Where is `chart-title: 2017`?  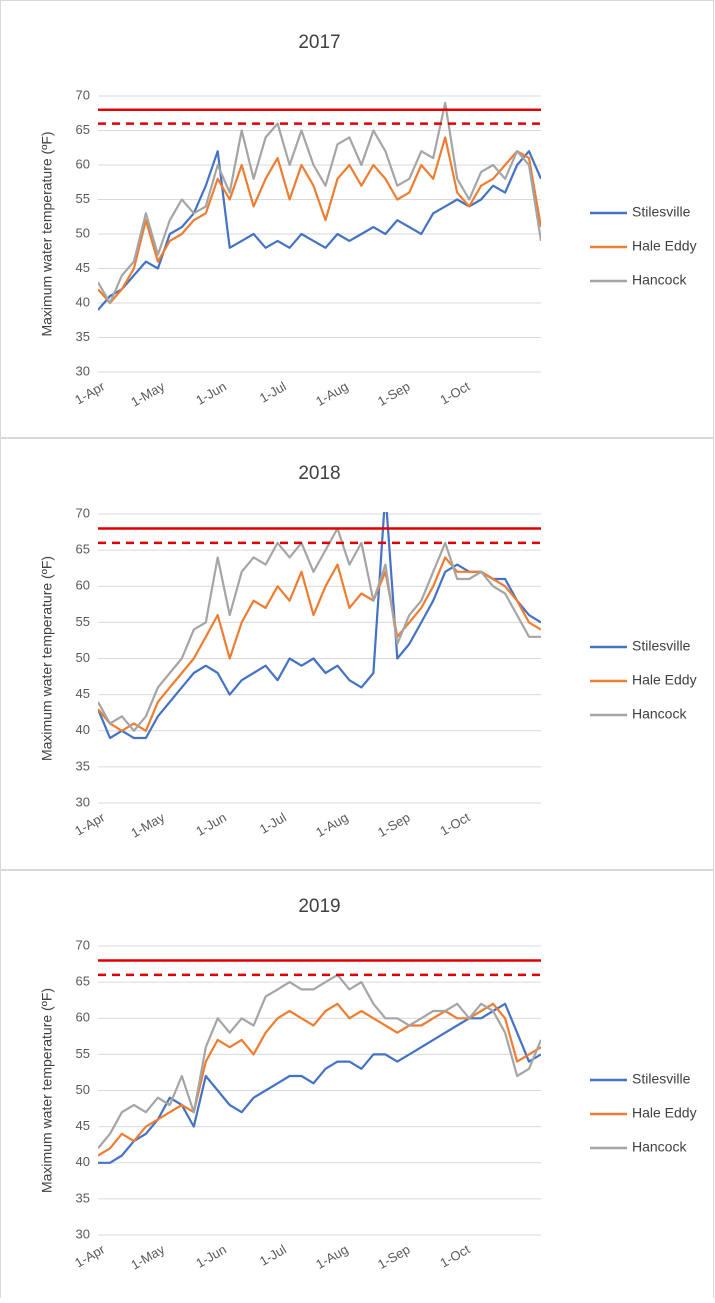 chart-title: 2017 is located at coordinates (319, 42).